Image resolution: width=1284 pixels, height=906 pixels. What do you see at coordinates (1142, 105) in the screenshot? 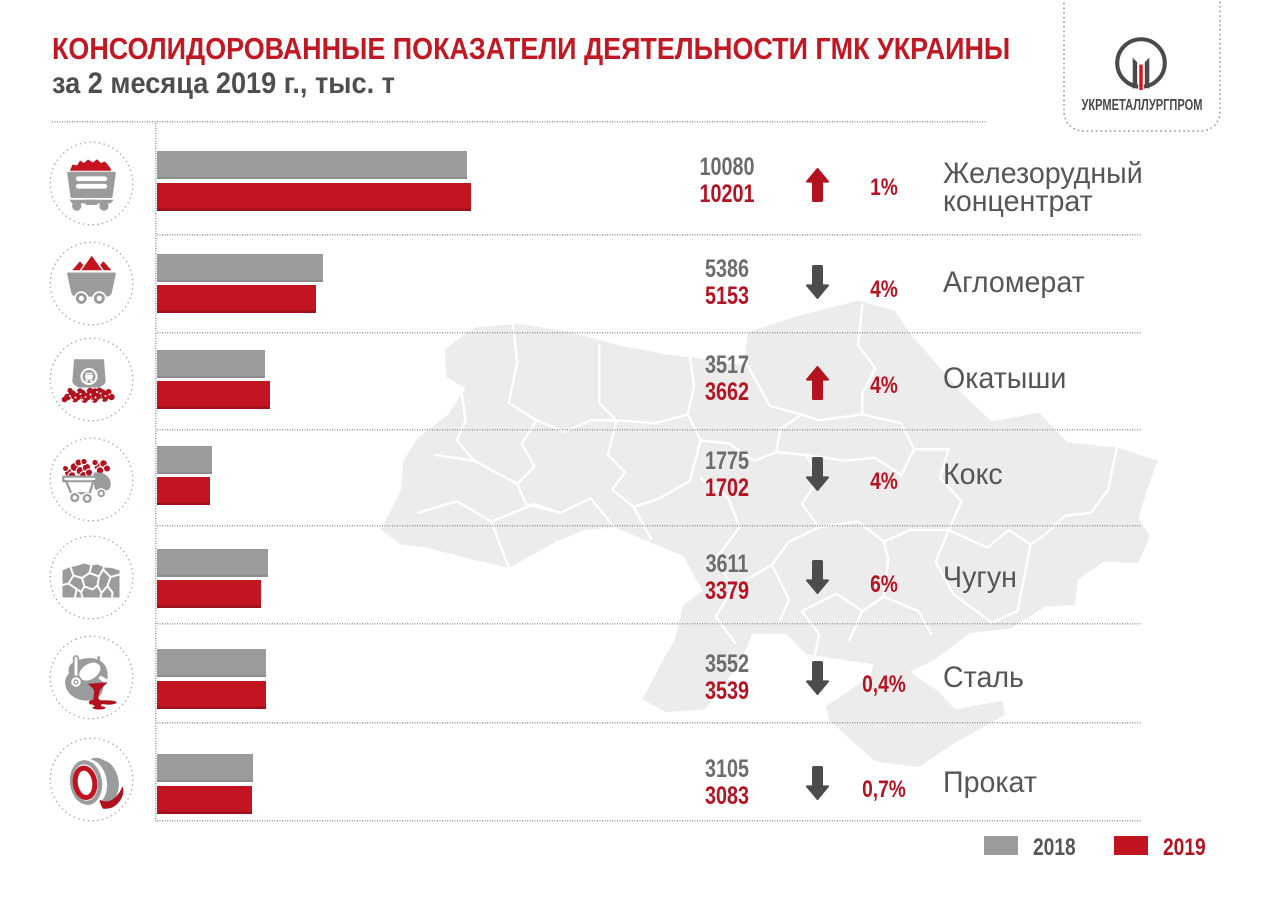
I see `svg-text: УКРМЕТАЛЛУРГПРОМ` at bounding box center [1142, 105].